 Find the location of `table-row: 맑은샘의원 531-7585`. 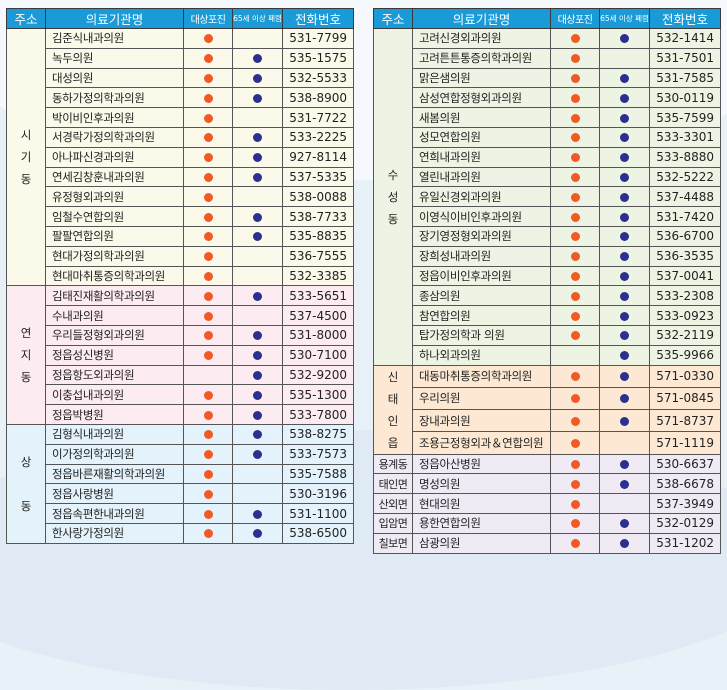

table-row: 맑은샘의원 531-7585 is located at coordinates (547, 78).